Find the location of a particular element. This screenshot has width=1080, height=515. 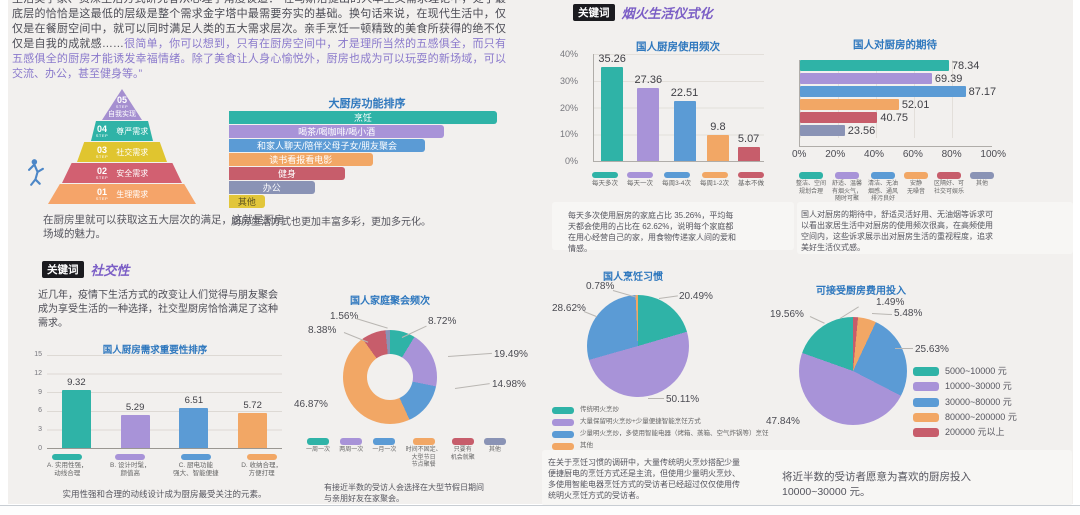

pie-percent-label: 50.11% is located at coordinates (683, 399).